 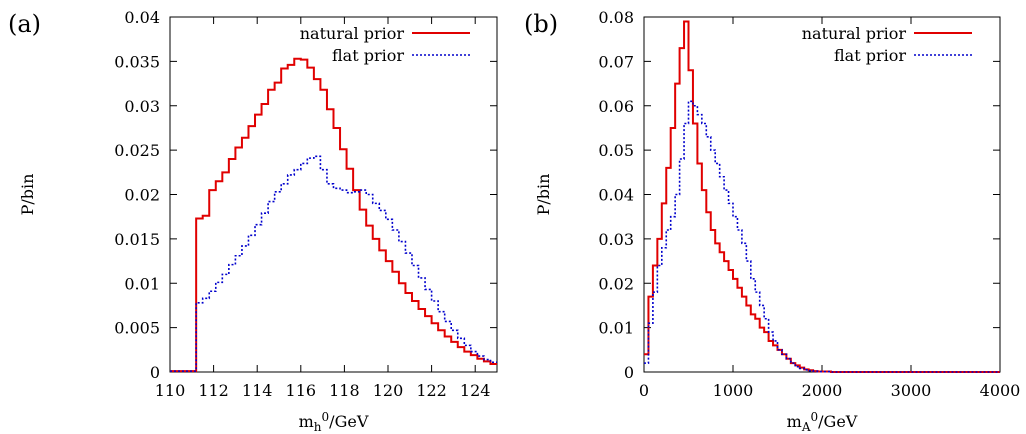 What do you see at coordinates (911, 390) in the screenshot?
I see `panel-b-xtick-label: 3000` at bounding box center [911, 390].